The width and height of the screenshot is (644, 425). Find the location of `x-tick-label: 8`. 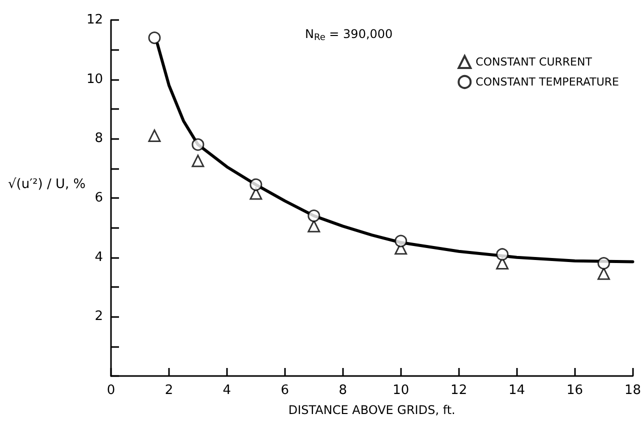

x-tick-label: 8 is located at coordinates (343, 390).